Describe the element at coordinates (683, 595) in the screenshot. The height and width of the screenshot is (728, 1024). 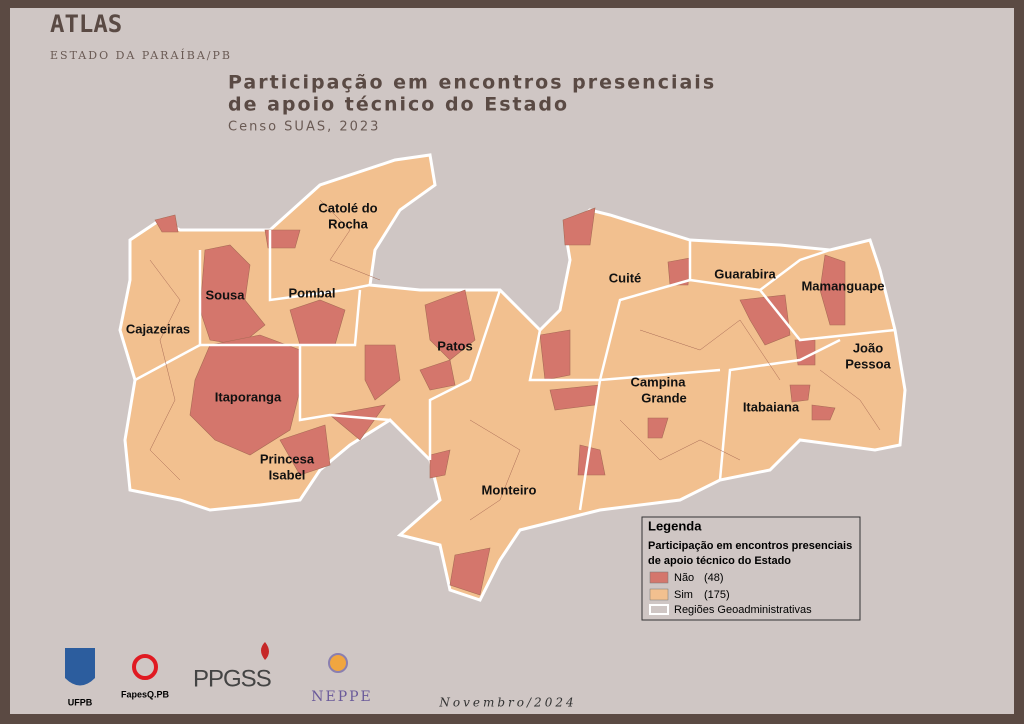
I see `legend-label: Sim` at that location.